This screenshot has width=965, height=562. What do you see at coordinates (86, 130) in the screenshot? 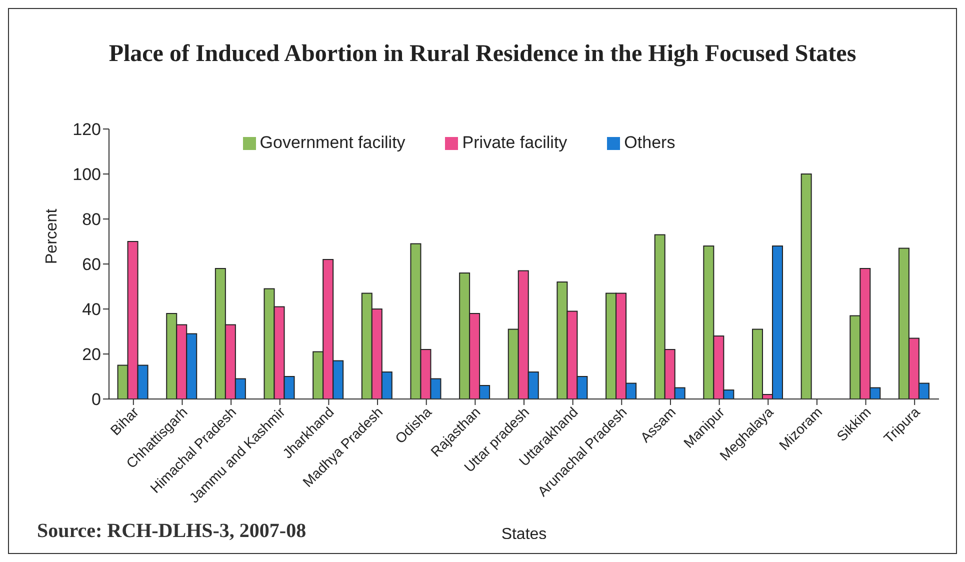
I see `y-tick-label: 120` at bounding box center [86, 130].